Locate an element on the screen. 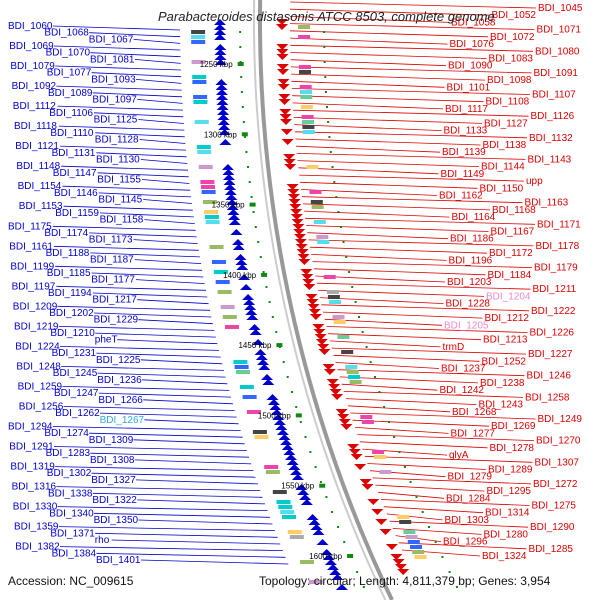  gene-label-forward: BDI_1070 is located at coordinates (68, 53).